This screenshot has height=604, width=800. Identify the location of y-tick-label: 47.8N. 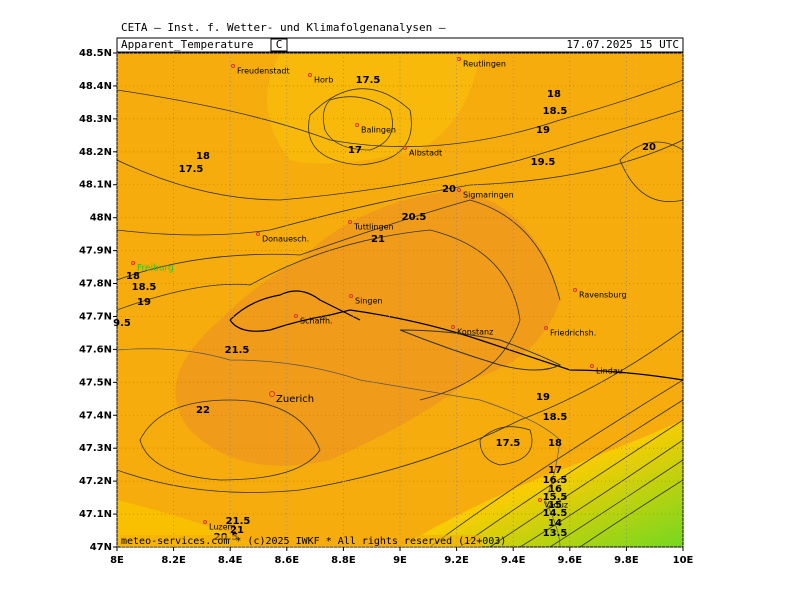
(95, 284).